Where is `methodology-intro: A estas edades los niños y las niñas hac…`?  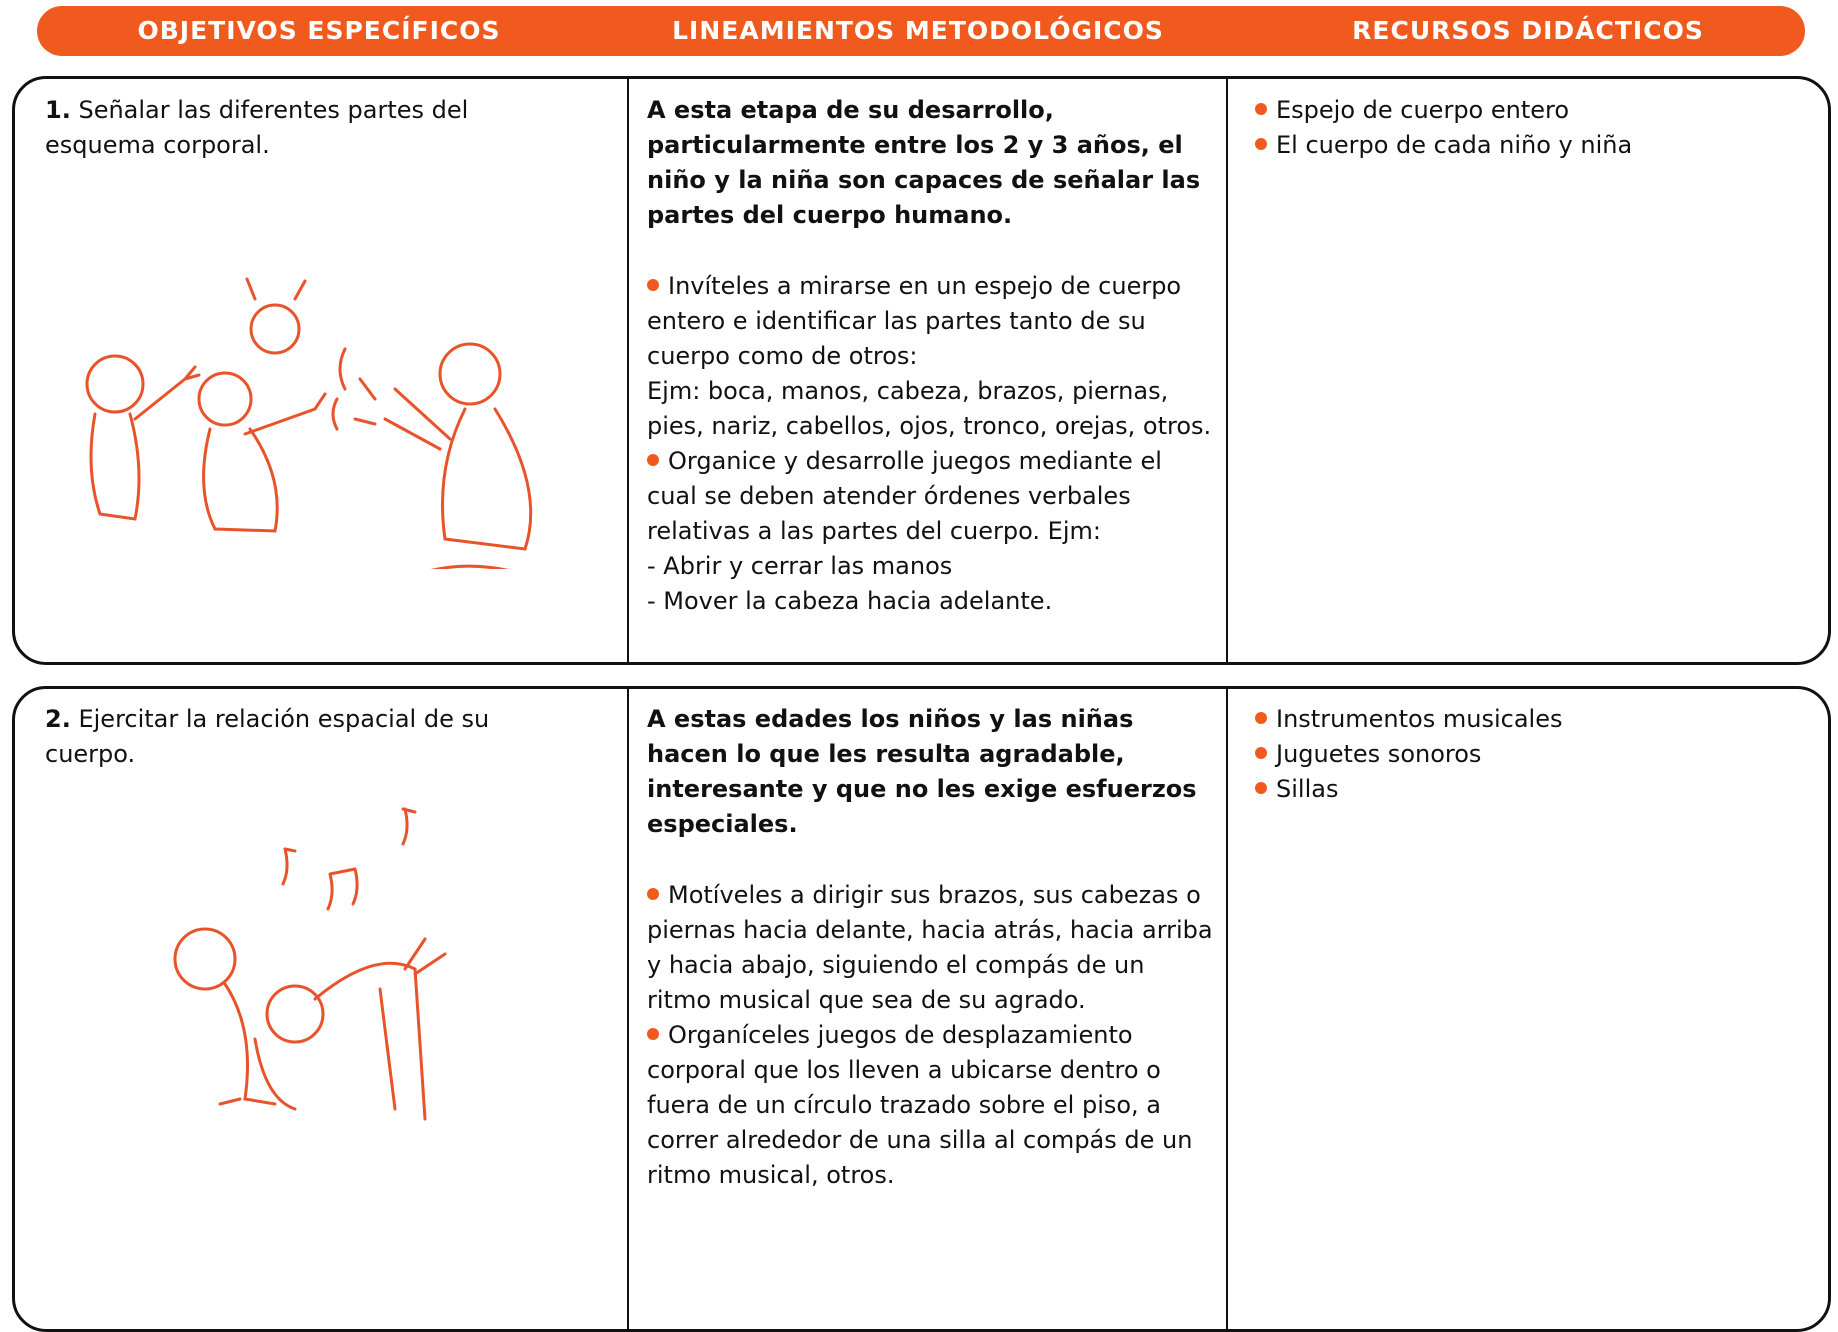
methodology-intro: A estas edades los niños y las niñas hac… is located at coordinates (922, 771).